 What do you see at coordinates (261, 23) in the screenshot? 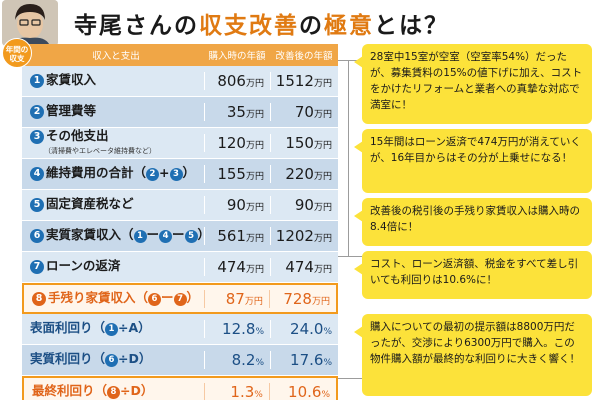
I see `page-title: 寺尾さんの収支改善の極意とは？` at bounding box center [261, 23].